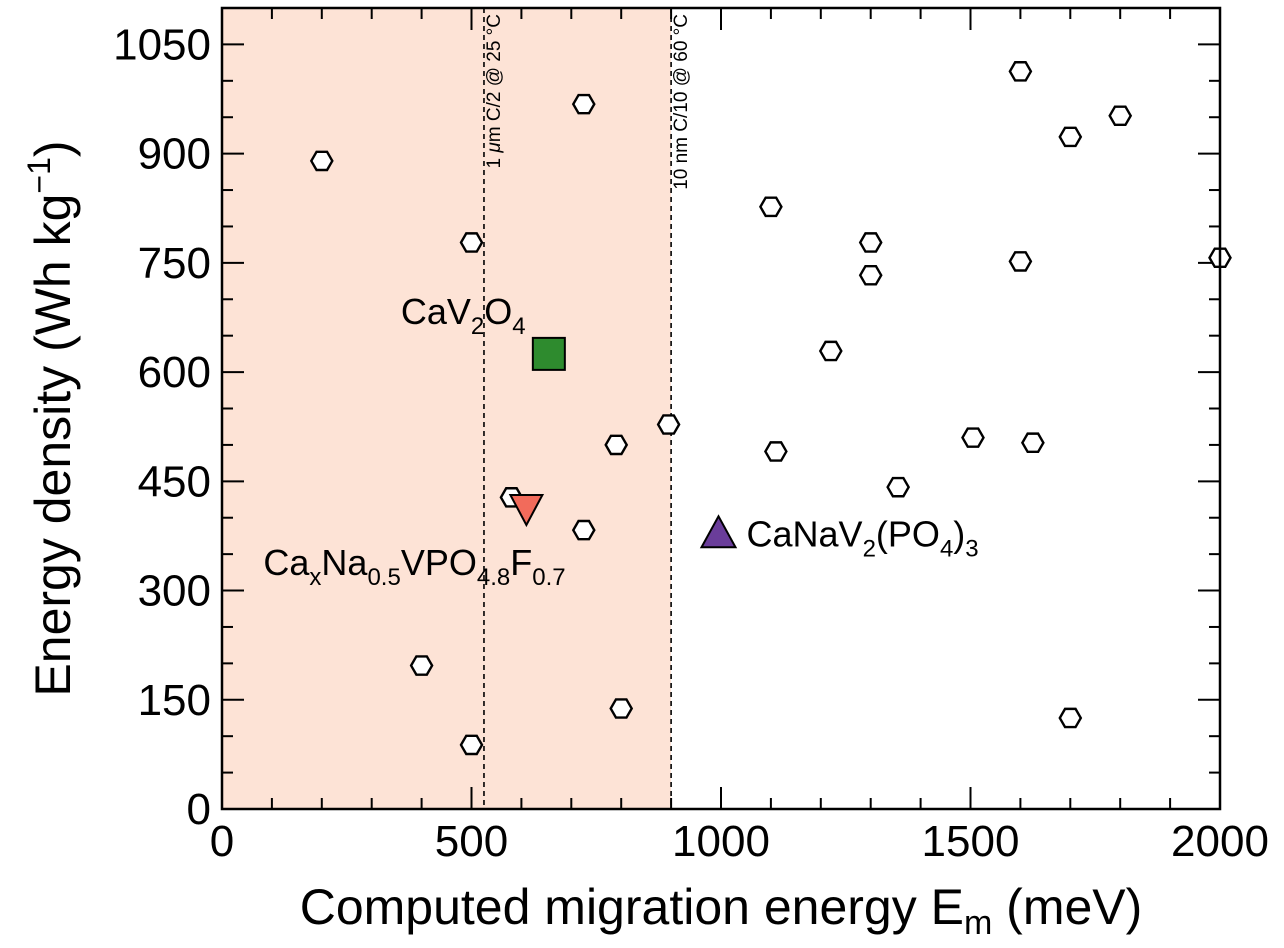 The image size is (1284, 948). Describe the element at coordinates (548, 577) in the screenshot. I see `label-part: 0.7` at that location.